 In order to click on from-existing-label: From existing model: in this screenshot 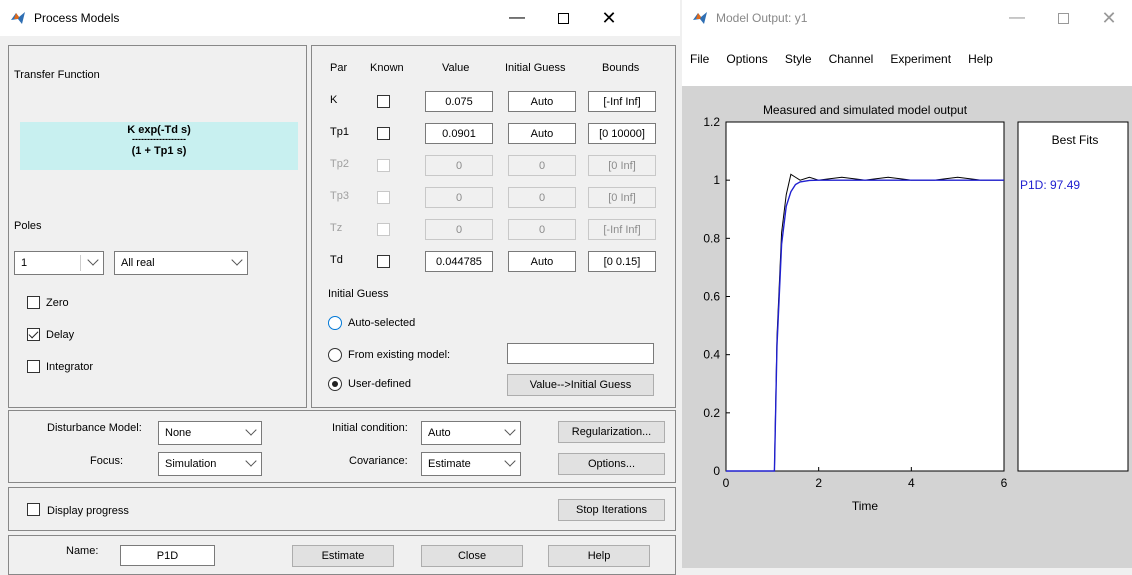, I will do `click(399, 355)`.